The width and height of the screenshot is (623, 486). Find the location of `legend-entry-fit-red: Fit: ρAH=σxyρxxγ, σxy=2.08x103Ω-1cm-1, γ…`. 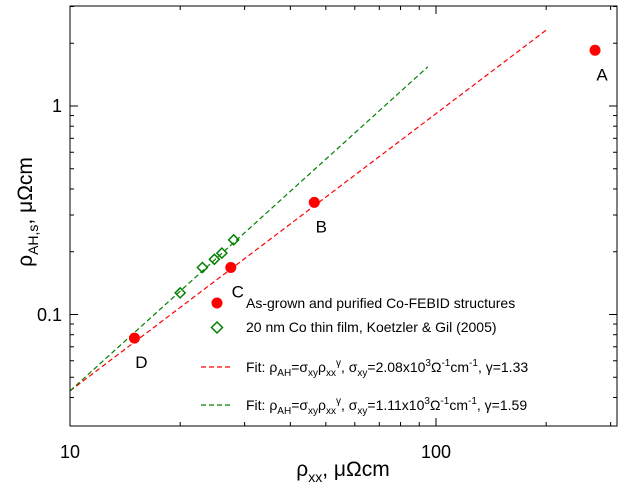

legend-entry-fit-red: Fit: ρAH=σxyρxxγ, σxy=2.08x103Ω-1cm-1, γ… is located at coordinates (364, 368).